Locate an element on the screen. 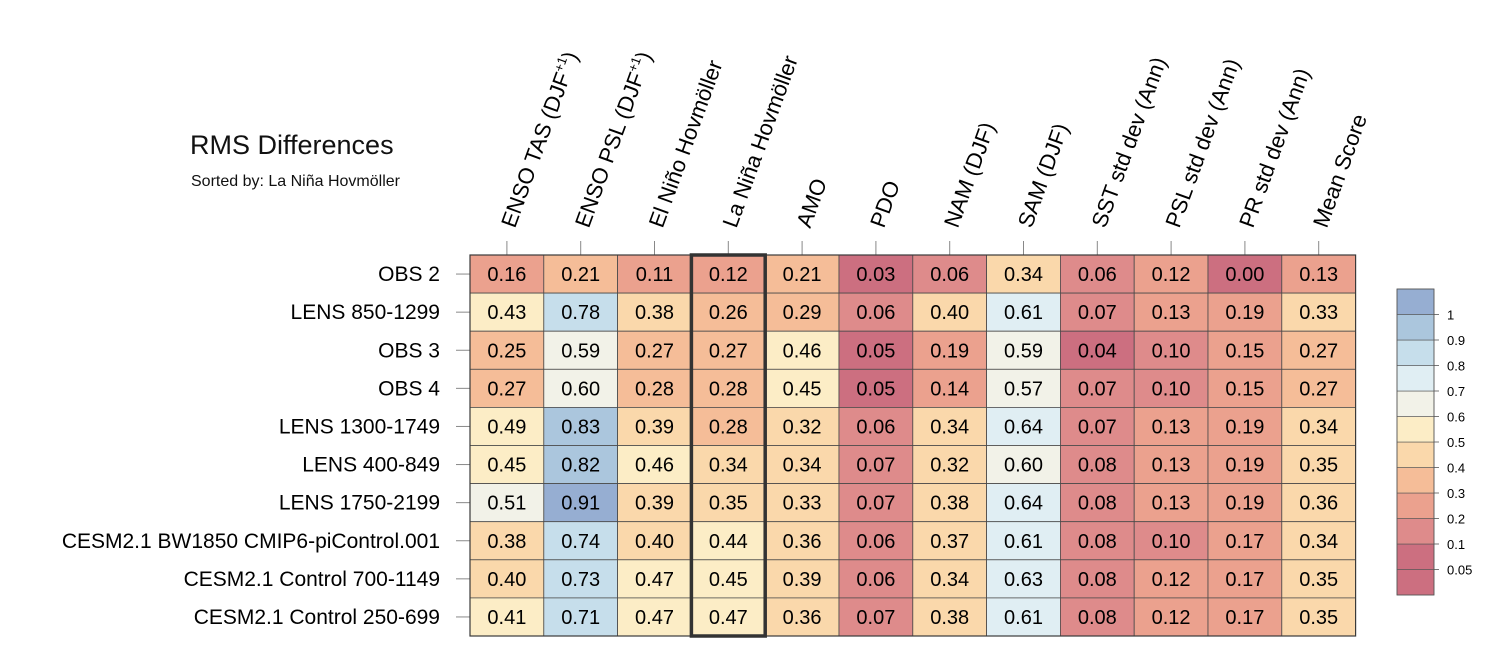 This screenshot has width=1502, height=651. cell-value: 0.12 is located at coordinates (1171, 275).